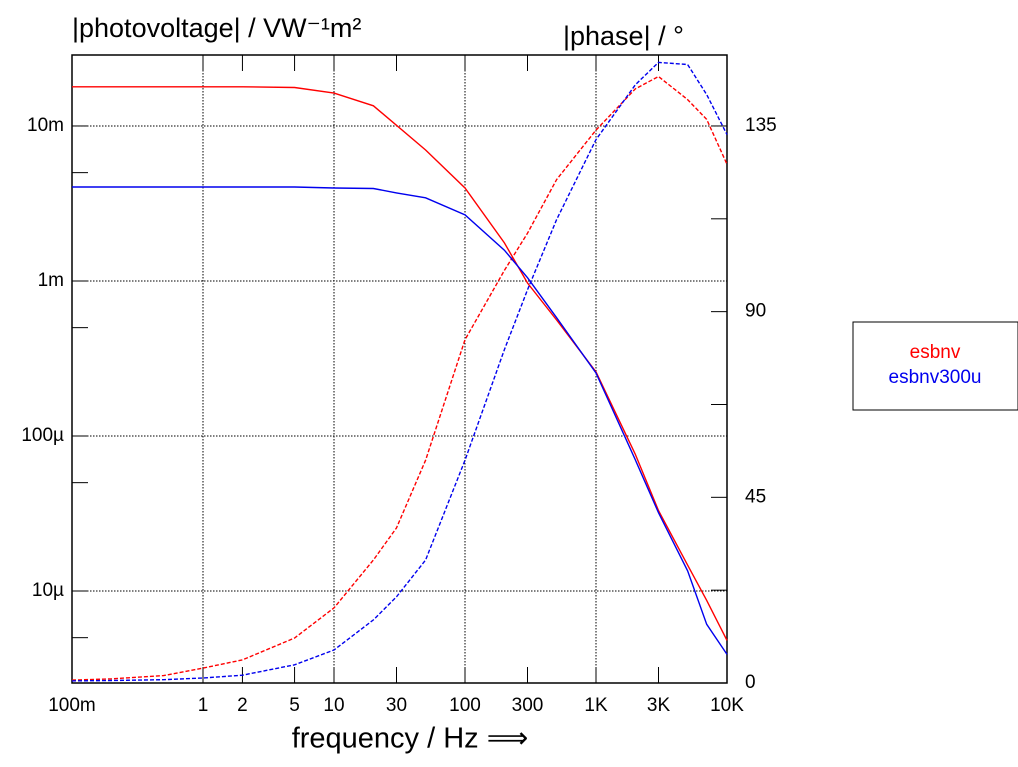 This screenshot has width=1018, height=767. I want to click on y2-tick-label: 135, so click(761, 125).